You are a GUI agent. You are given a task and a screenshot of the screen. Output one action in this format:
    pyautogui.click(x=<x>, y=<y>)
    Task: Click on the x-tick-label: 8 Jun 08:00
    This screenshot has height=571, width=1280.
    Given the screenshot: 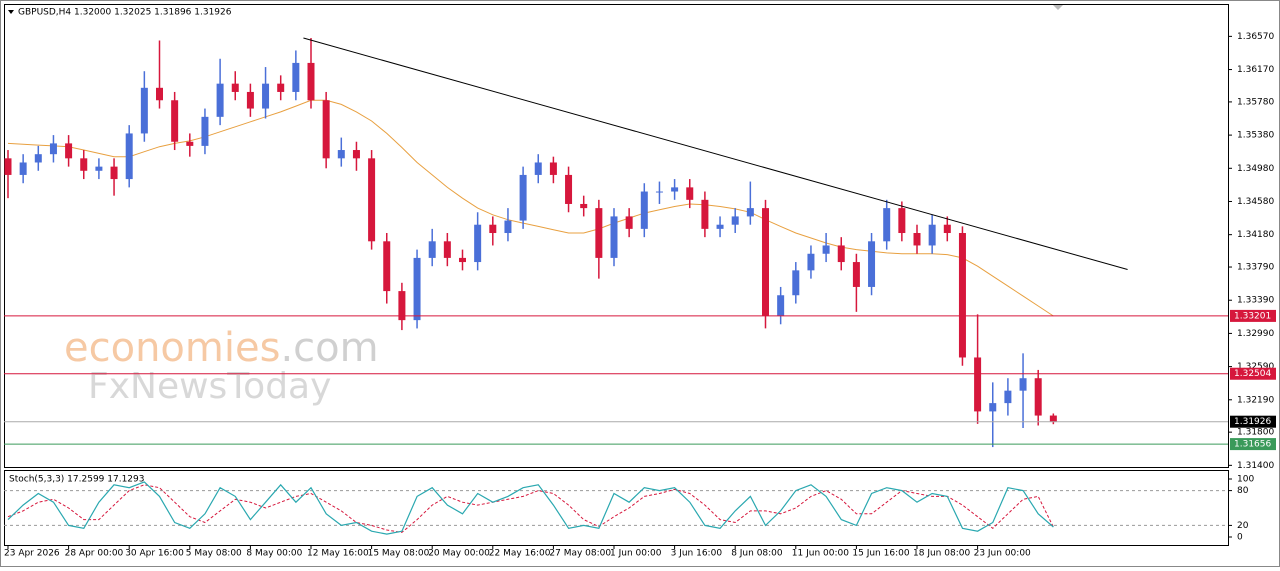 What is the action you would take?
    pyautogui.click(x=757, y=554)
    